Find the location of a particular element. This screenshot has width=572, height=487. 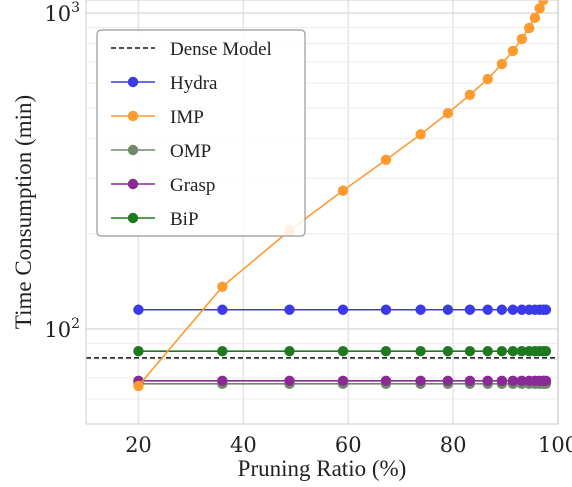

series-hydra is located at coordinates (342, 309).